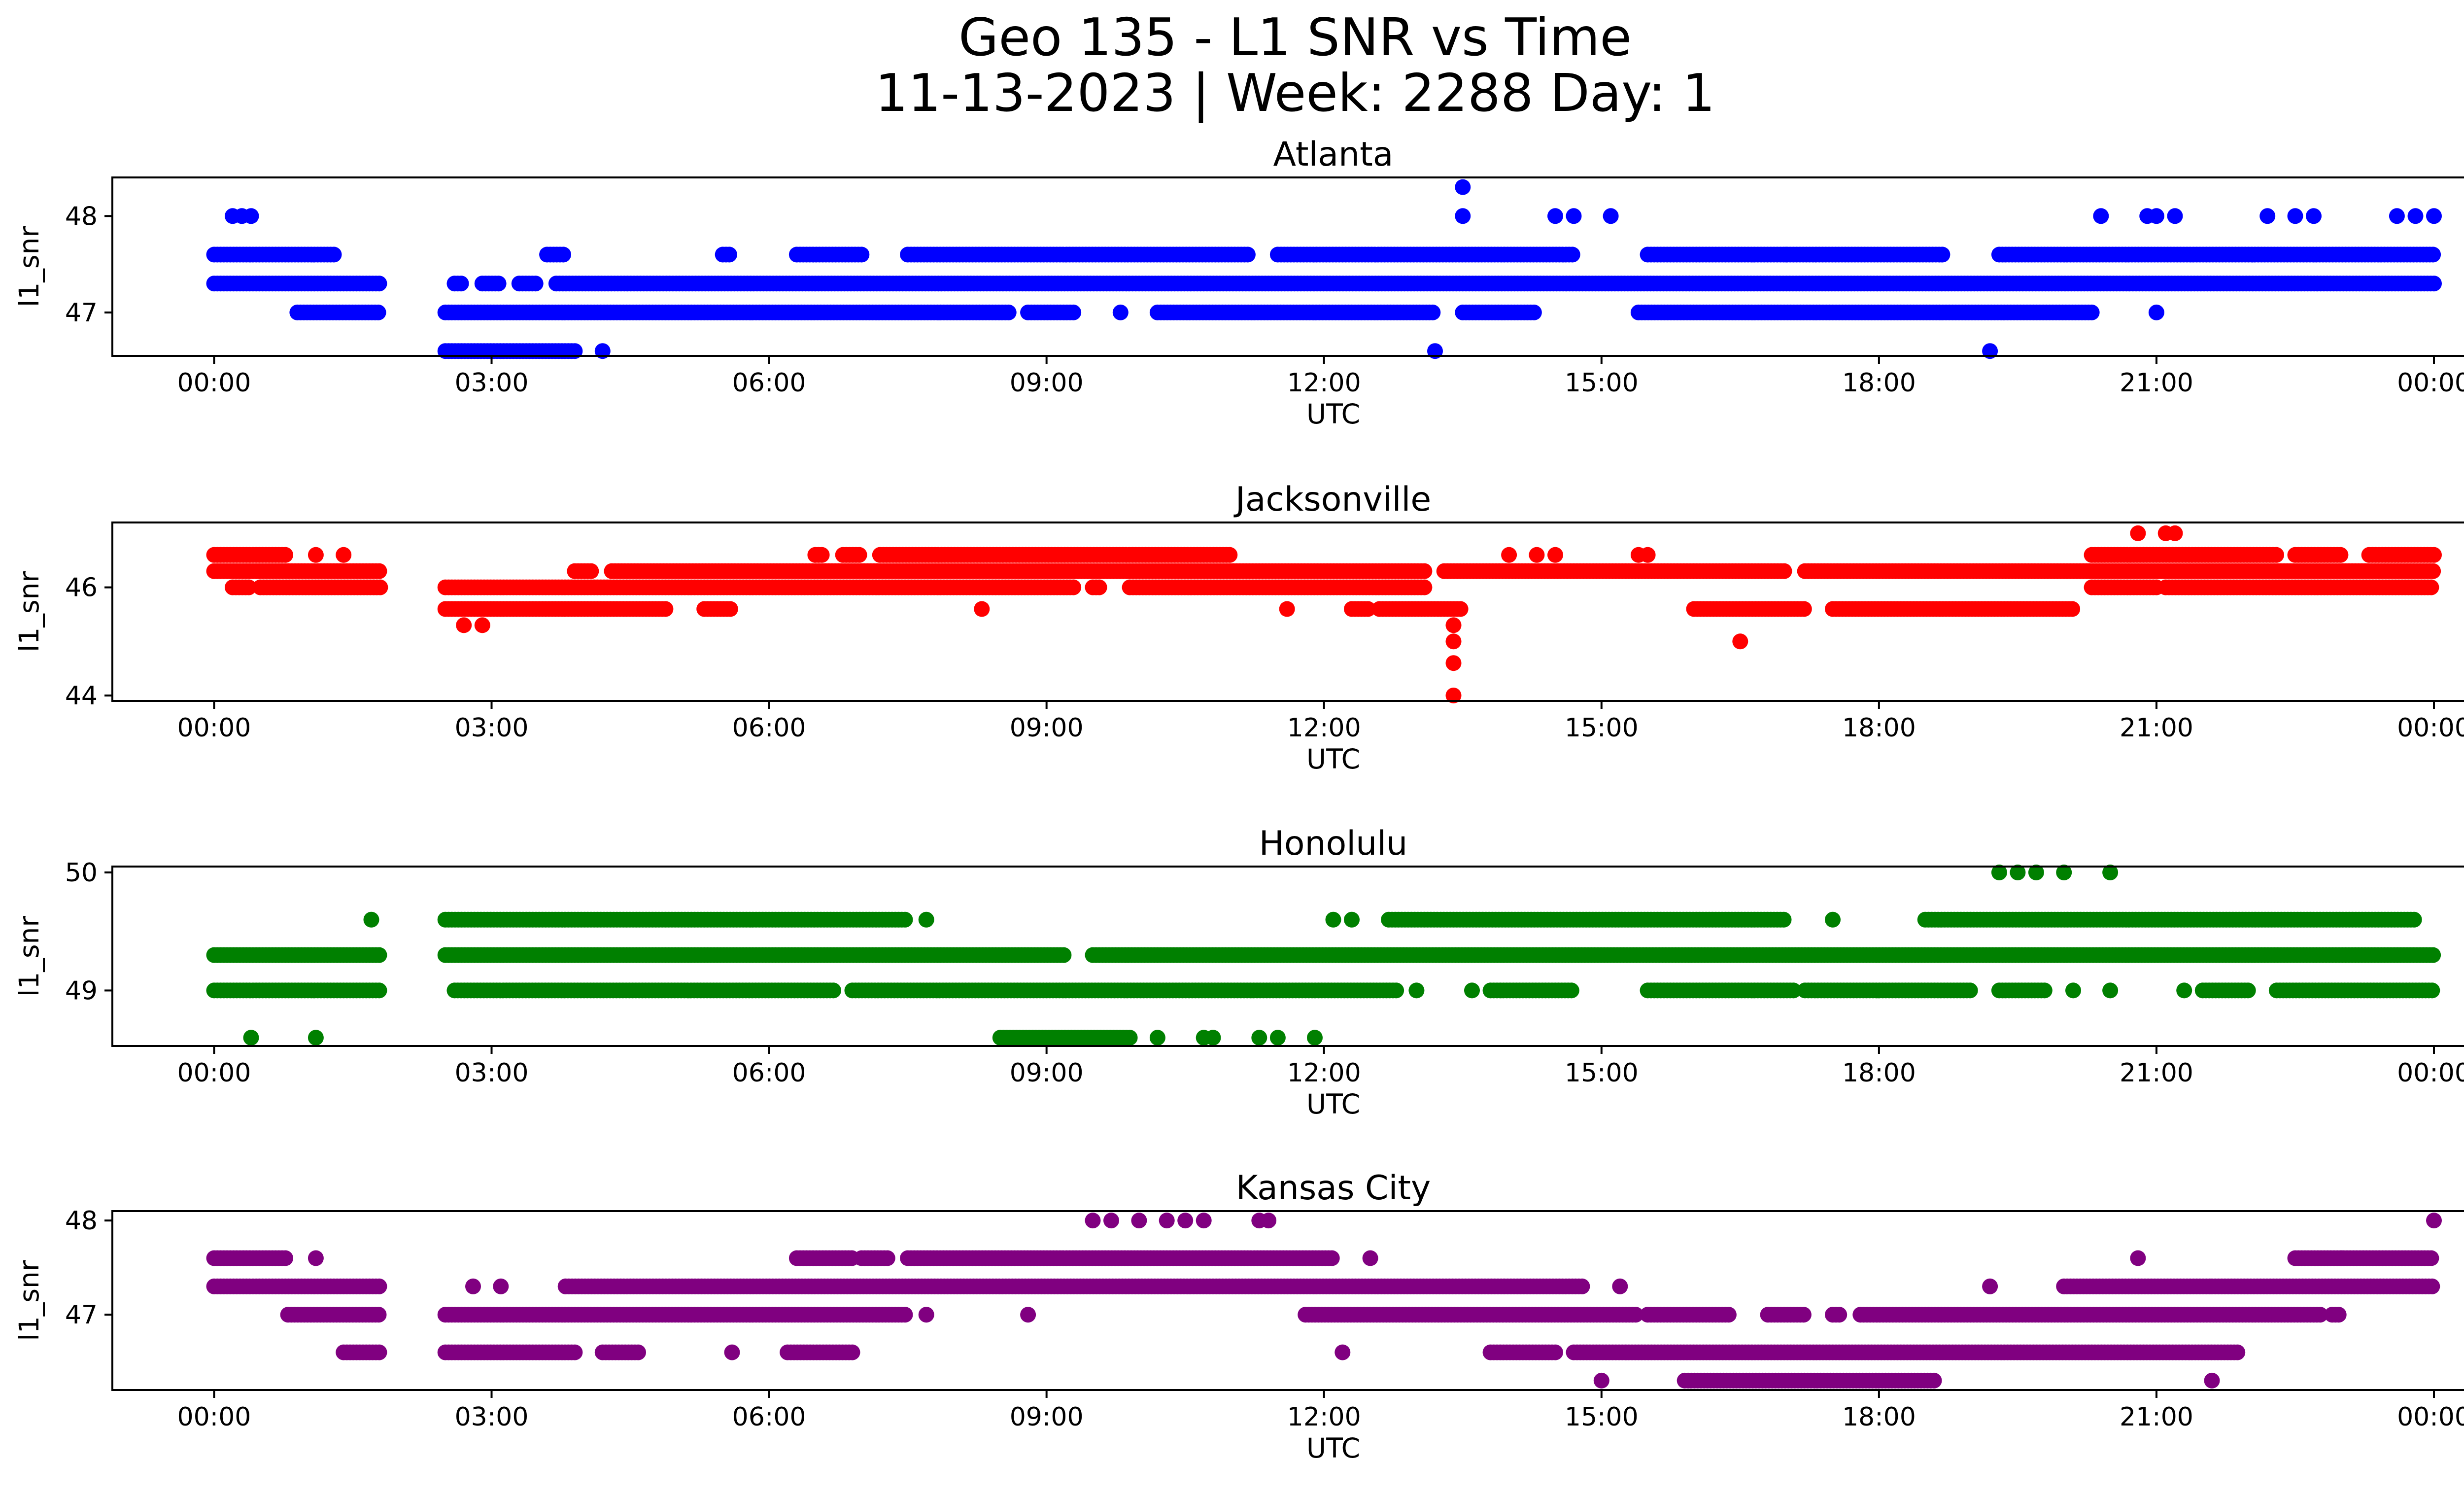  I want to click on y-tick-label: 44, so click(81, 696).